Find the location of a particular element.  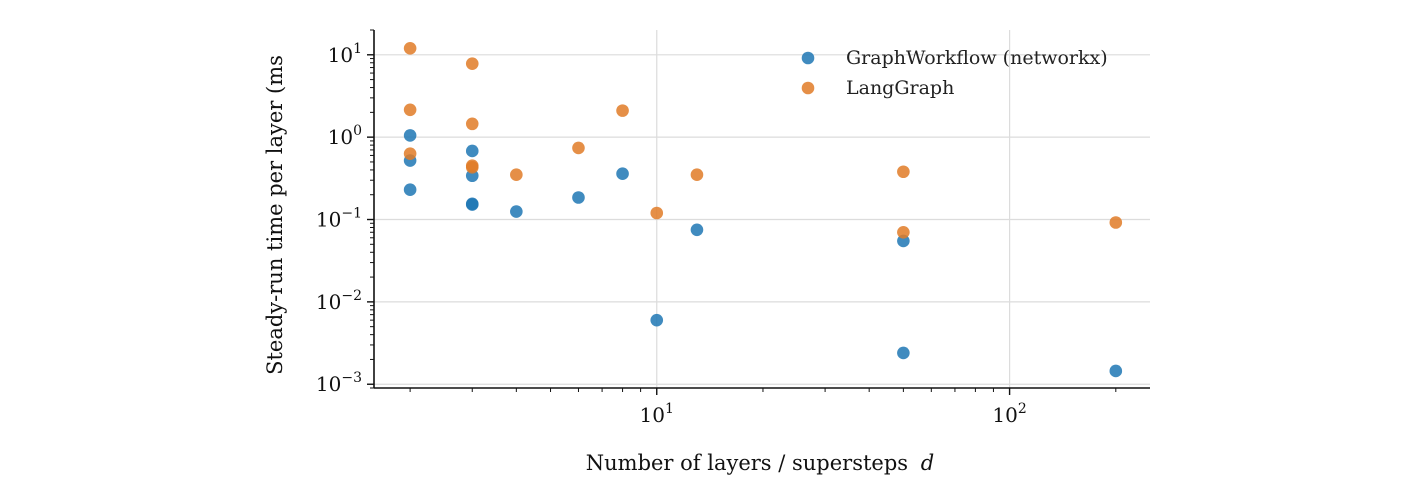

x-axis-title: Number of layers / supersteps d is located at coordinates (760, 463).